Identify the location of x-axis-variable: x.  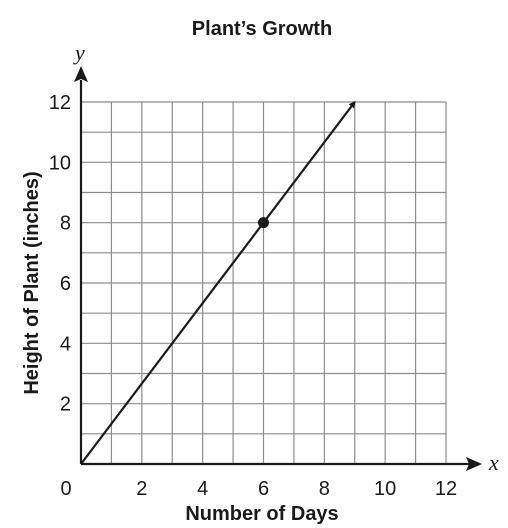
(493, 462).